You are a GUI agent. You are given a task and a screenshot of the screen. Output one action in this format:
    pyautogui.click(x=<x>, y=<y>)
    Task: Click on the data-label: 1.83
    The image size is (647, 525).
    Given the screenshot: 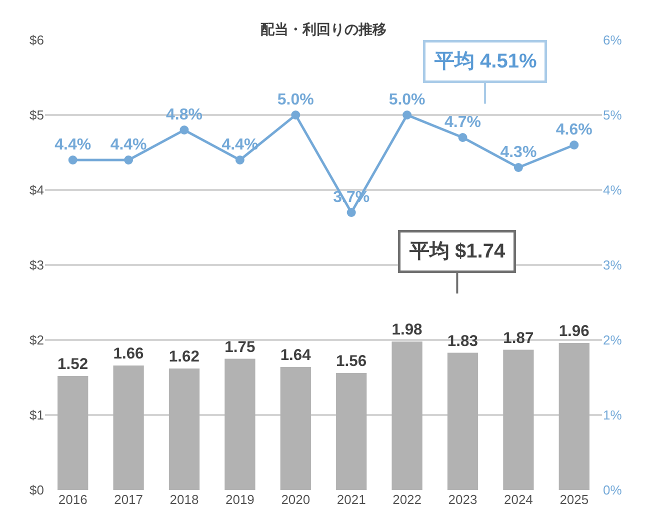 What is the action you would take?
    pyautogui.click(x=462, y=341)
    